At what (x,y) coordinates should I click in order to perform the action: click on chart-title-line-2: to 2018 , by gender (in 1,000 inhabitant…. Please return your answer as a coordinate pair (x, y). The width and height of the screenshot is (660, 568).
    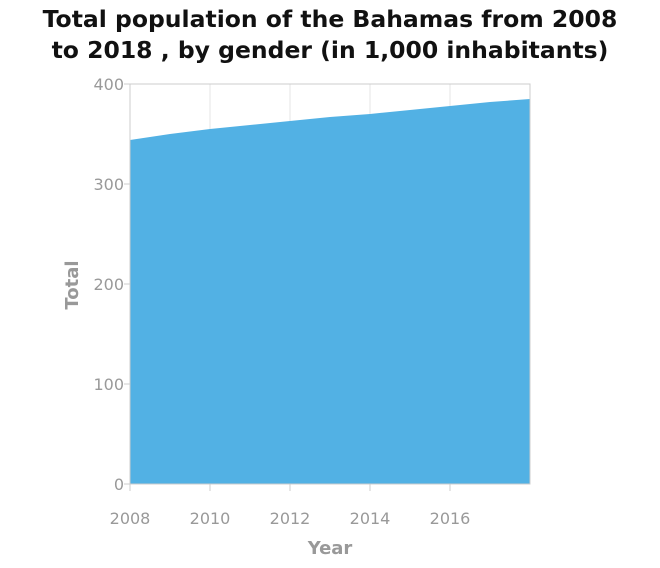
    Looking at the image, I should click on (330, 50).